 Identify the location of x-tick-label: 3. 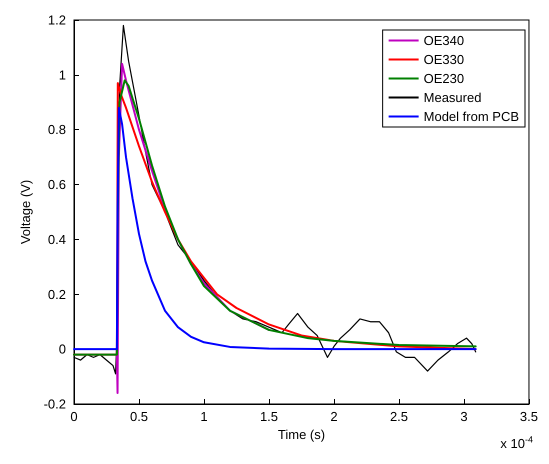
(464, 416).